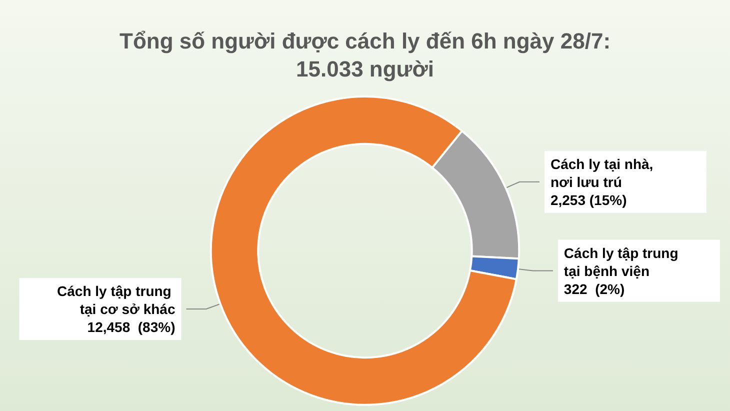 Image resolution: width=730 pixels, height=411 pixels. What do you see at coordinates (365, 55) in the screenshot?
I see `chart-title: Tổng số người được cách ly đến 6h ngày 28/7: 15.033 người` at bounding box center [365, 55].